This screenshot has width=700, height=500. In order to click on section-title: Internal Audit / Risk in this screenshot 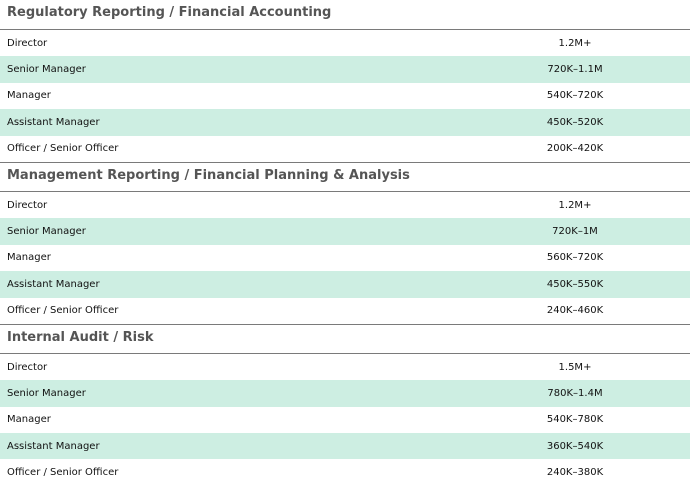, I will do `click(345, 338)`.